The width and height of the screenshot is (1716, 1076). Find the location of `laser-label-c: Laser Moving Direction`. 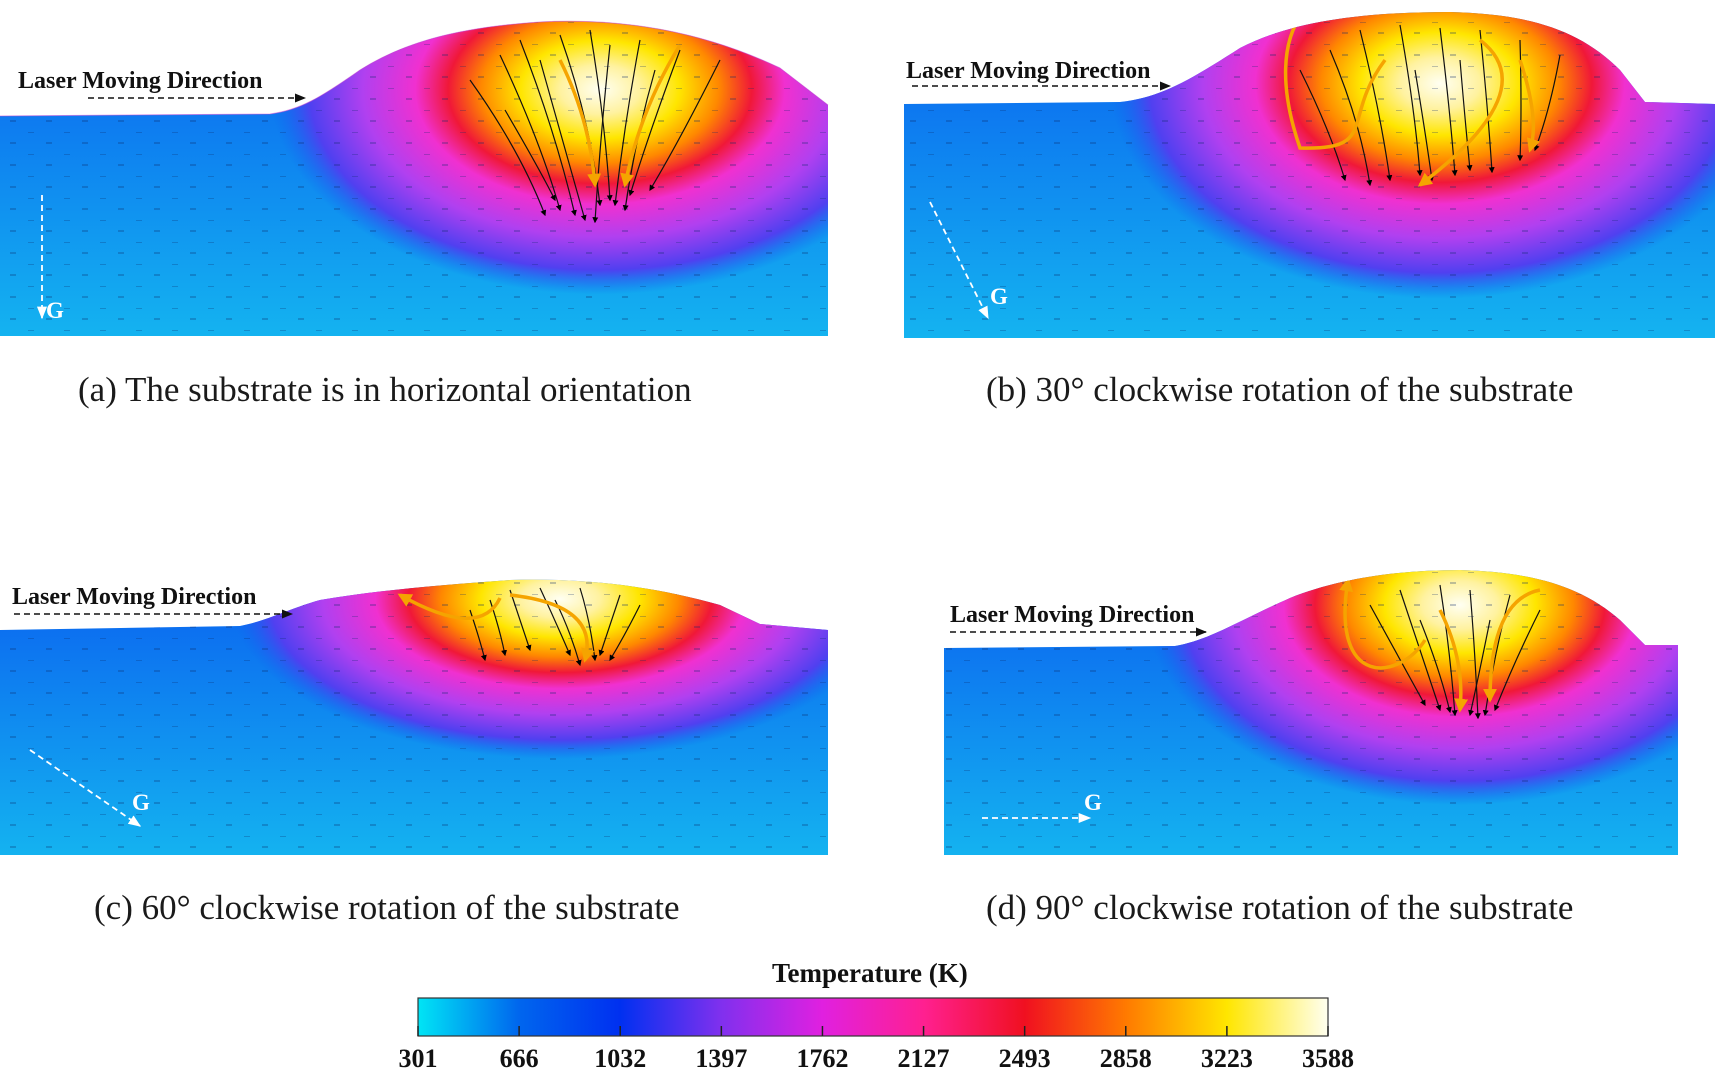

laser-label-c: Laser Moving Direction is located at coordinates (134, 597).